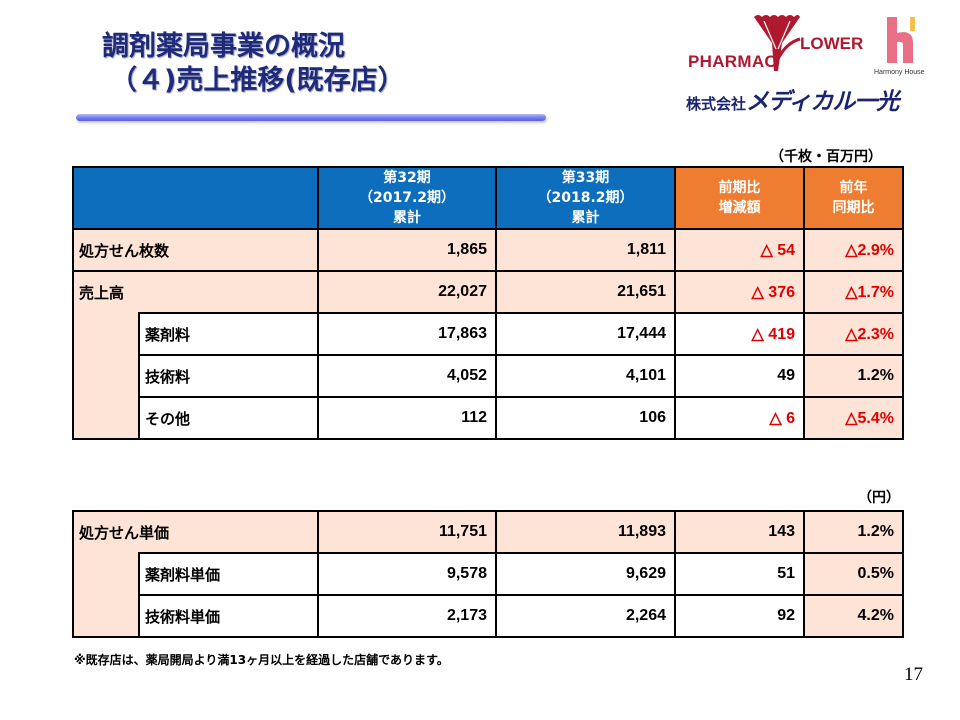  Describe the element at coordinates (739, 532) in the screenshot. I see `value-diff: 143` at that location.